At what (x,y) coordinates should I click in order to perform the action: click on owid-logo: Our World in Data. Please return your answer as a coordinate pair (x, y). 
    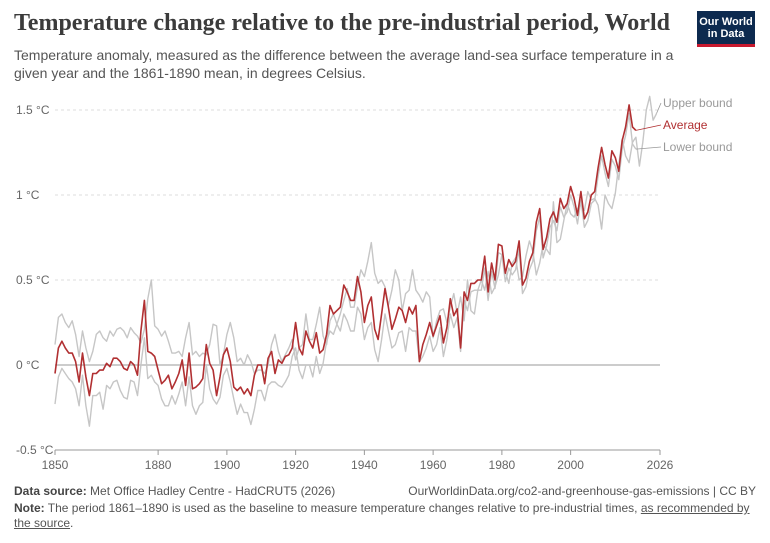
    Looking at the image, I should click on (726, 29).